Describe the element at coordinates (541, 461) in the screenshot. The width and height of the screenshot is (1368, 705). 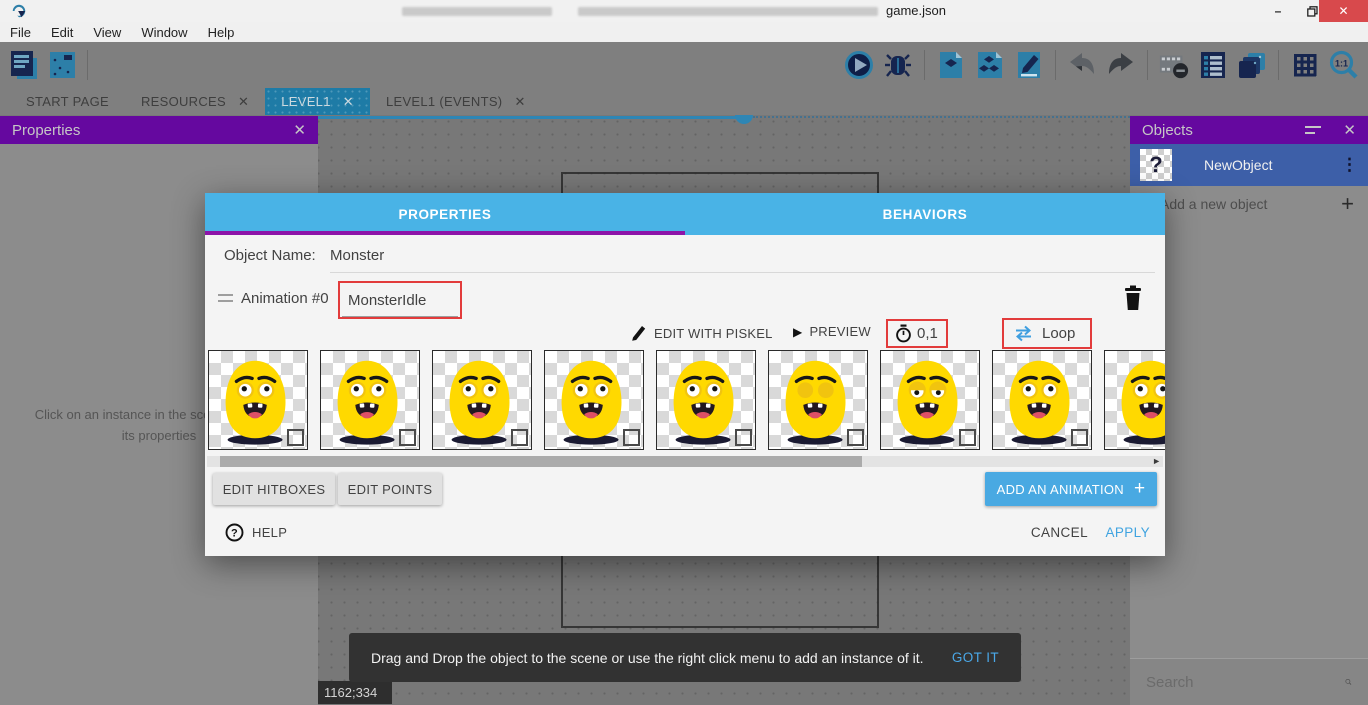
I see `frames-scrollbar-thumb` at that location.